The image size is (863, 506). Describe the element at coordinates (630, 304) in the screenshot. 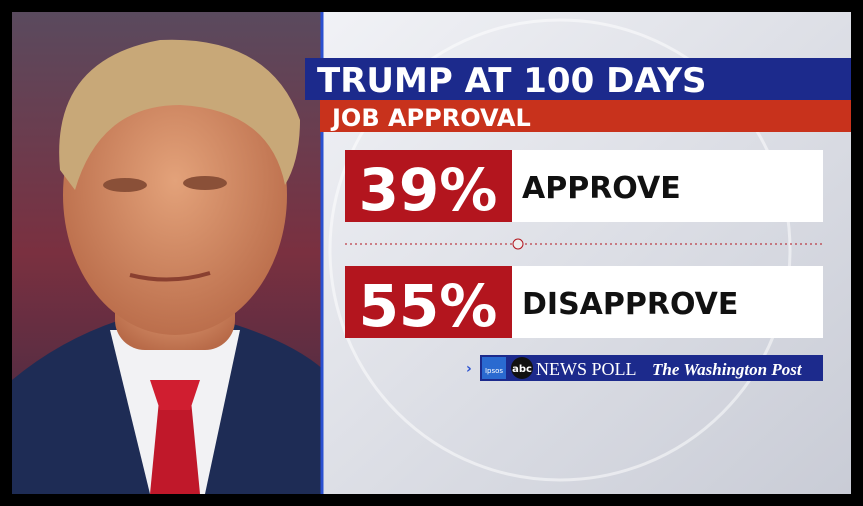

I see `result-label: DISAPPROVE` at that location.